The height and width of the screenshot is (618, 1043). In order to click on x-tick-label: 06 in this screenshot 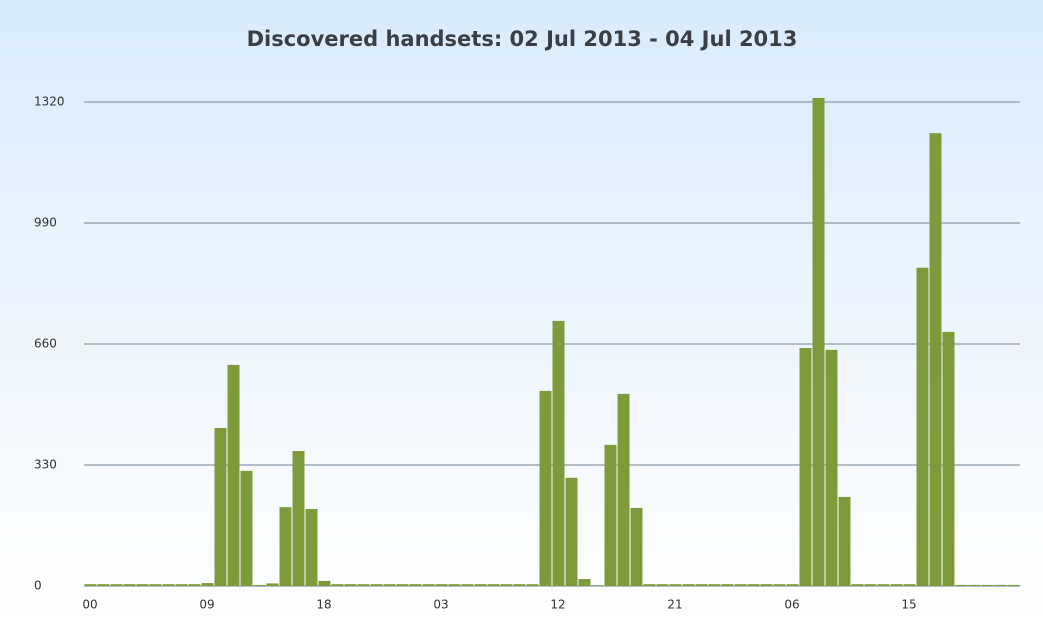, I will do `click(791, 605)`.